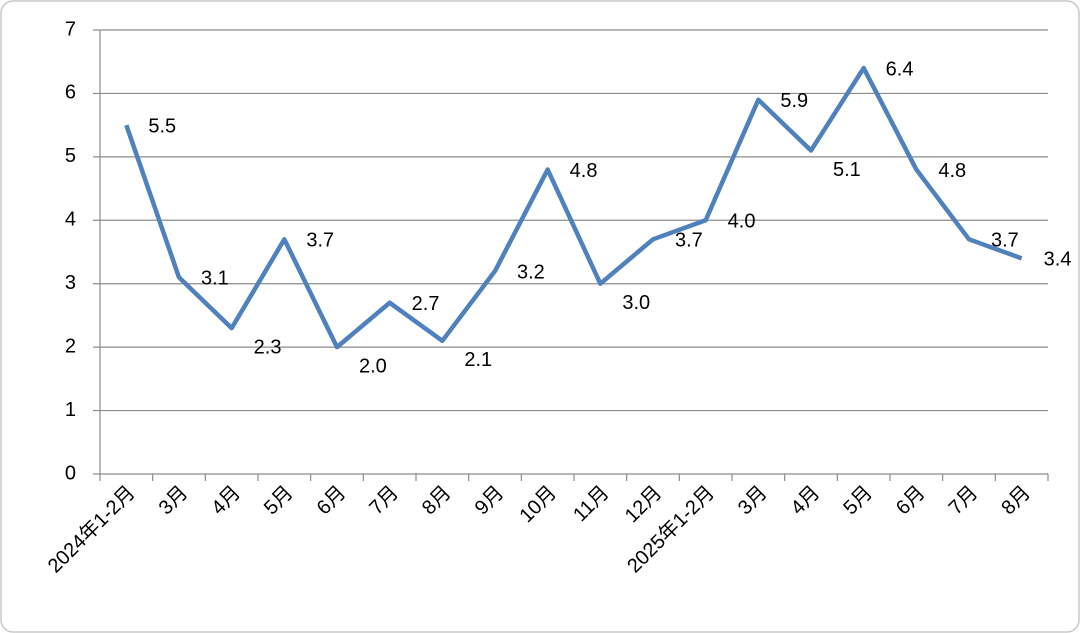 Image resolution: width=1080 pixels, height=633 pixels. I want to click on data-label: 3.2, so click(531, 272).